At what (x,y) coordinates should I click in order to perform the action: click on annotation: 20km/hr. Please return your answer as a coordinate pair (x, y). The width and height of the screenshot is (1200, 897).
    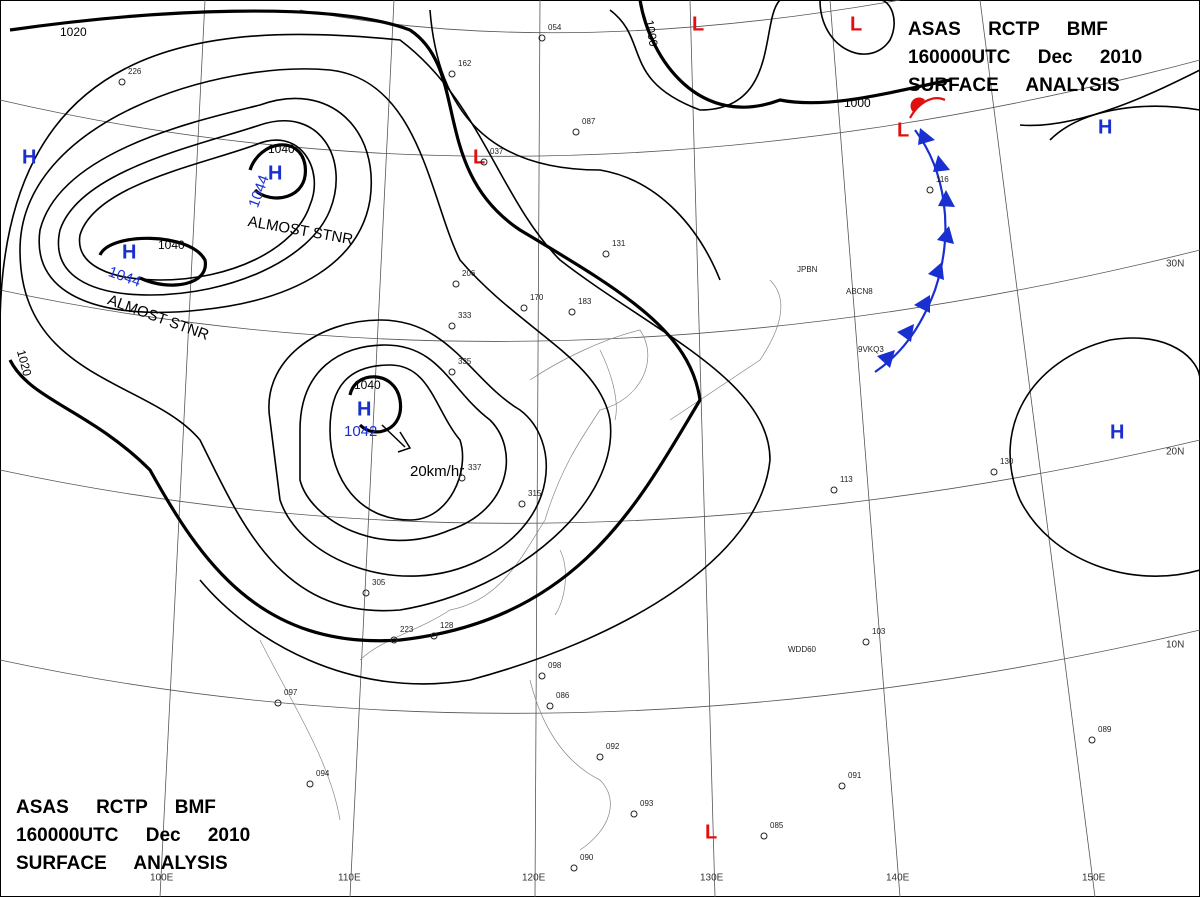
    Looking at the image, I should click on (437, 471).